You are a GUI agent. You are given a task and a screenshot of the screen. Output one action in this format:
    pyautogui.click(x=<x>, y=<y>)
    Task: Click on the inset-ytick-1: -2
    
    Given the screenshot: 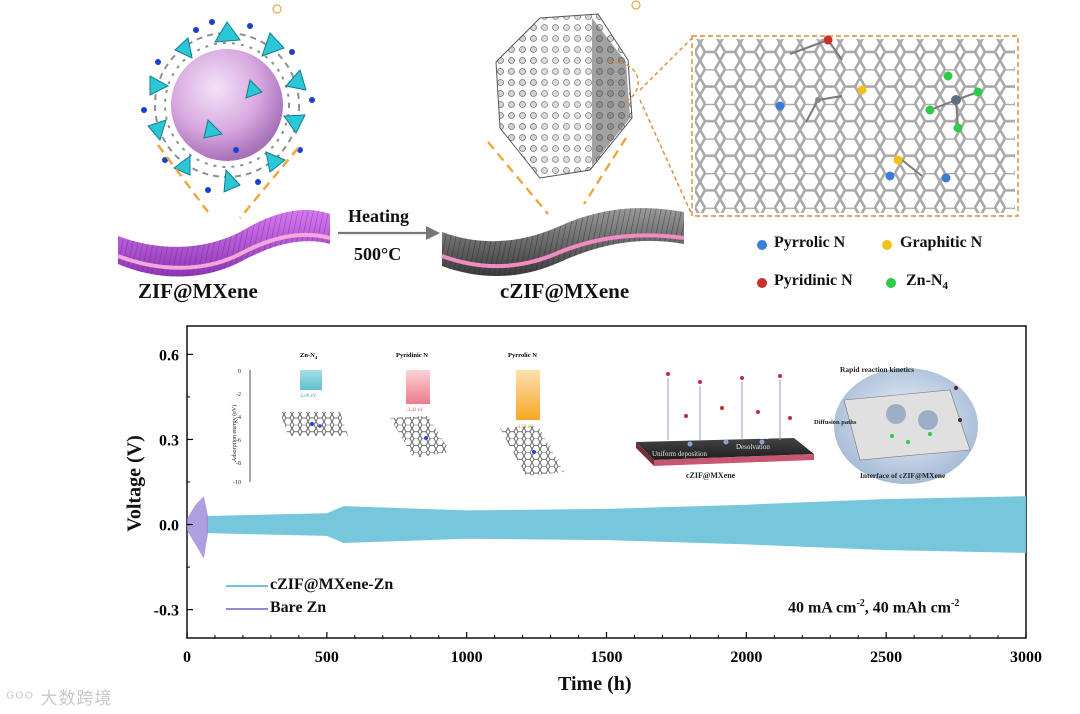 What is the action you would take?
    pyautogui.click(x=238, y=395)
    